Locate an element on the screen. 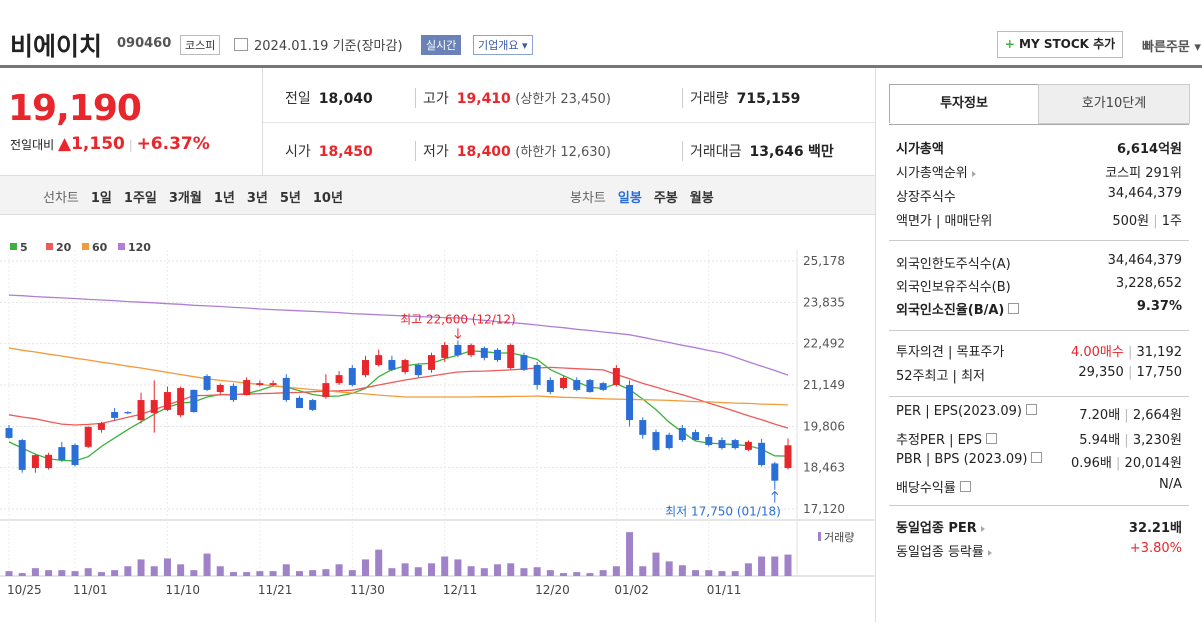 The width and height of the screenshot is (1202, 622). info-label-wrap: PBR | BPS (2023.09) is located at coordinates (969, 461).